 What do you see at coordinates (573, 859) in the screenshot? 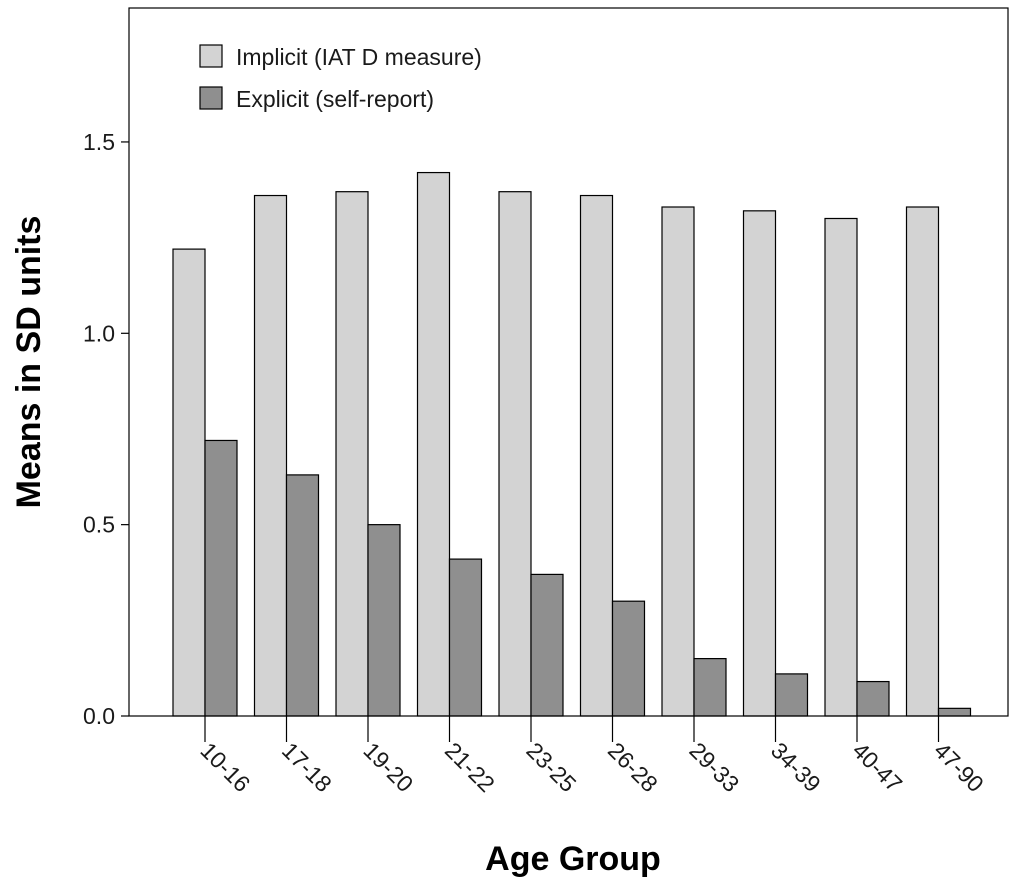
I see `x-axis-title: Age Group` at bounding box center [573, 859].